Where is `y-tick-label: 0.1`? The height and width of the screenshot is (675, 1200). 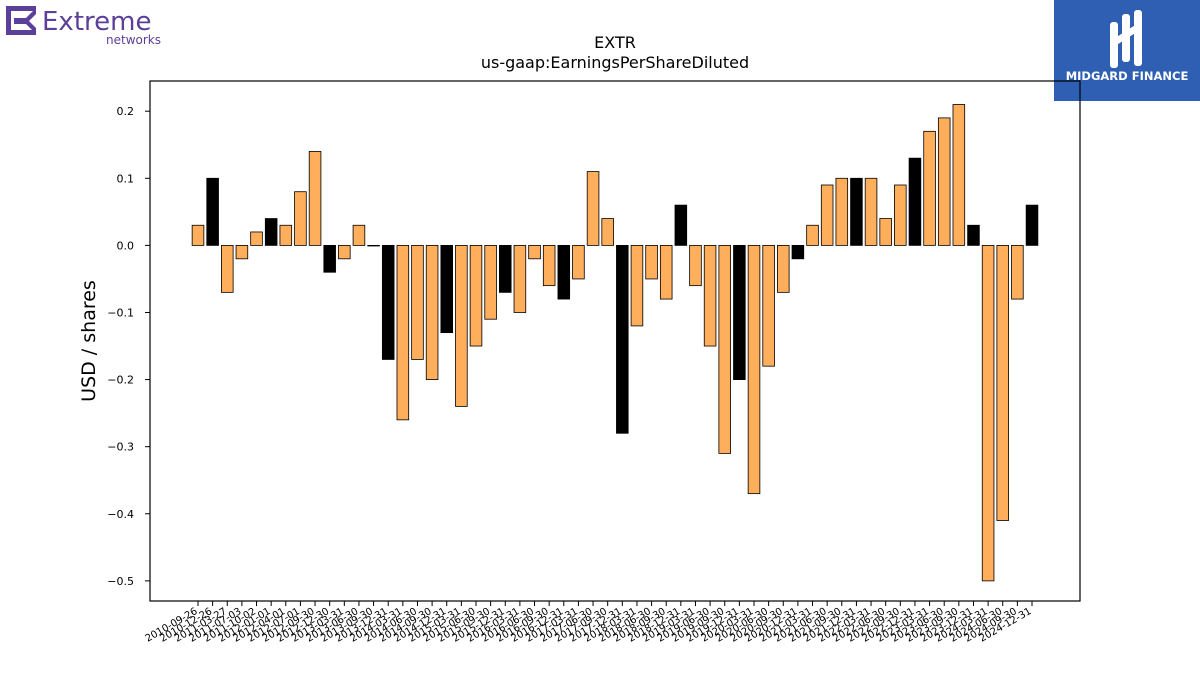
y-tick-label: 0.1 is located at coordinates (126, 178).